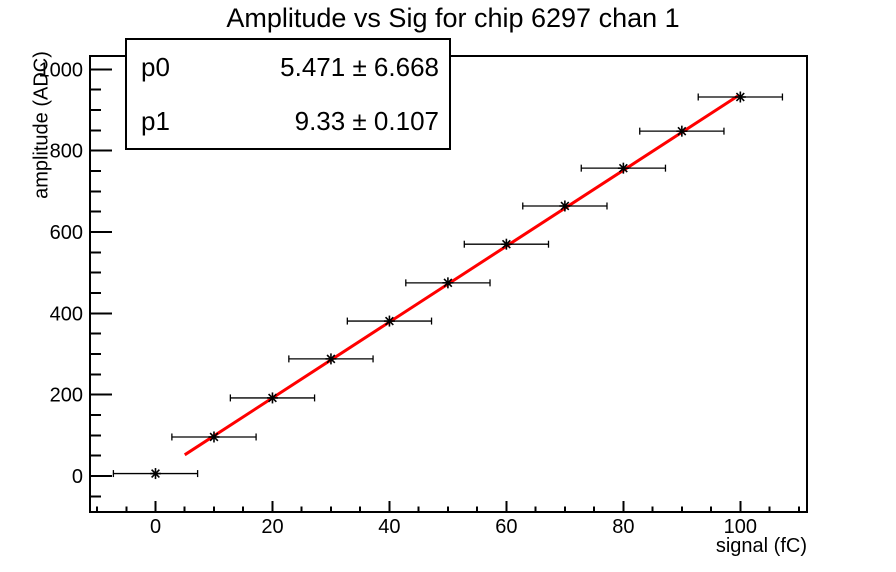 The height and width of the screenshot is (572, 896). I want to click on x-tick-label: 60, so click(506, 527).